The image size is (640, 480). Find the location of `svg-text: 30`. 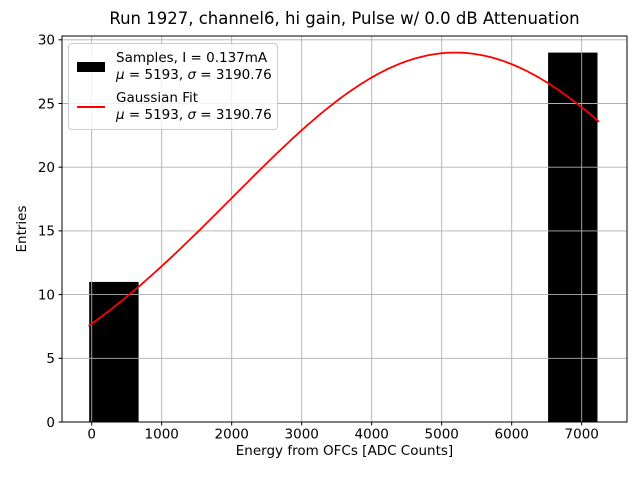

svg-text: 30 is located at coordinates (46, 41).